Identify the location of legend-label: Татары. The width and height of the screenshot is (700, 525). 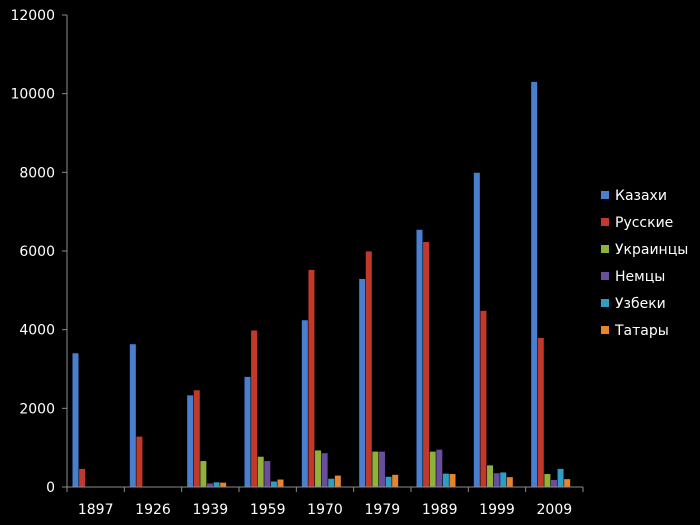
(641, 331).